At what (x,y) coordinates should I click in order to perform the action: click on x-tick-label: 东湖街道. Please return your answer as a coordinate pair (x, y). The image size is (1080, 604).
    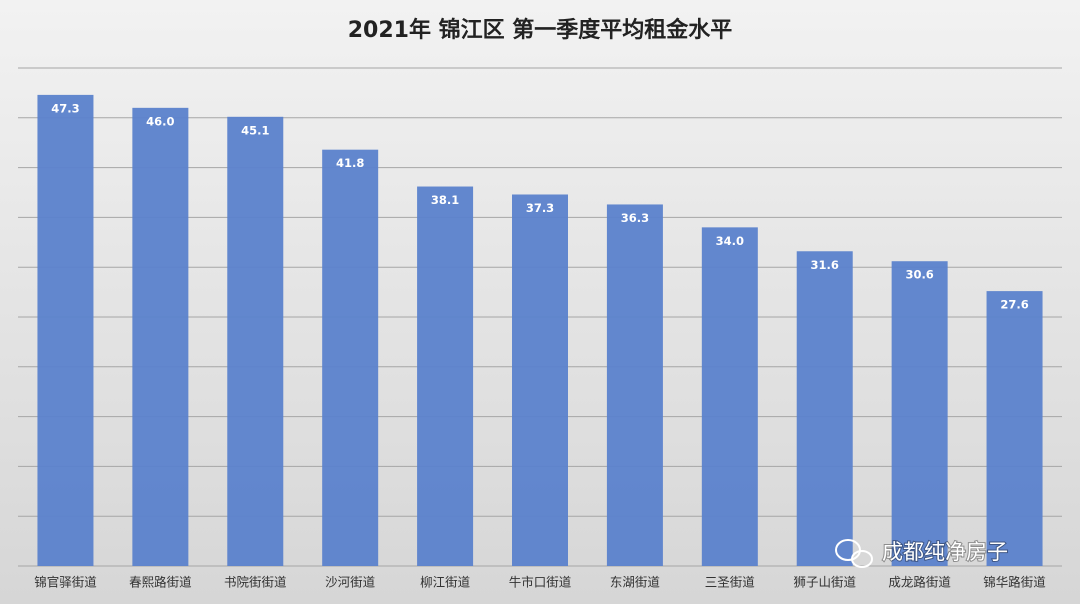
    Looking at the image, I should click on (635, 582).